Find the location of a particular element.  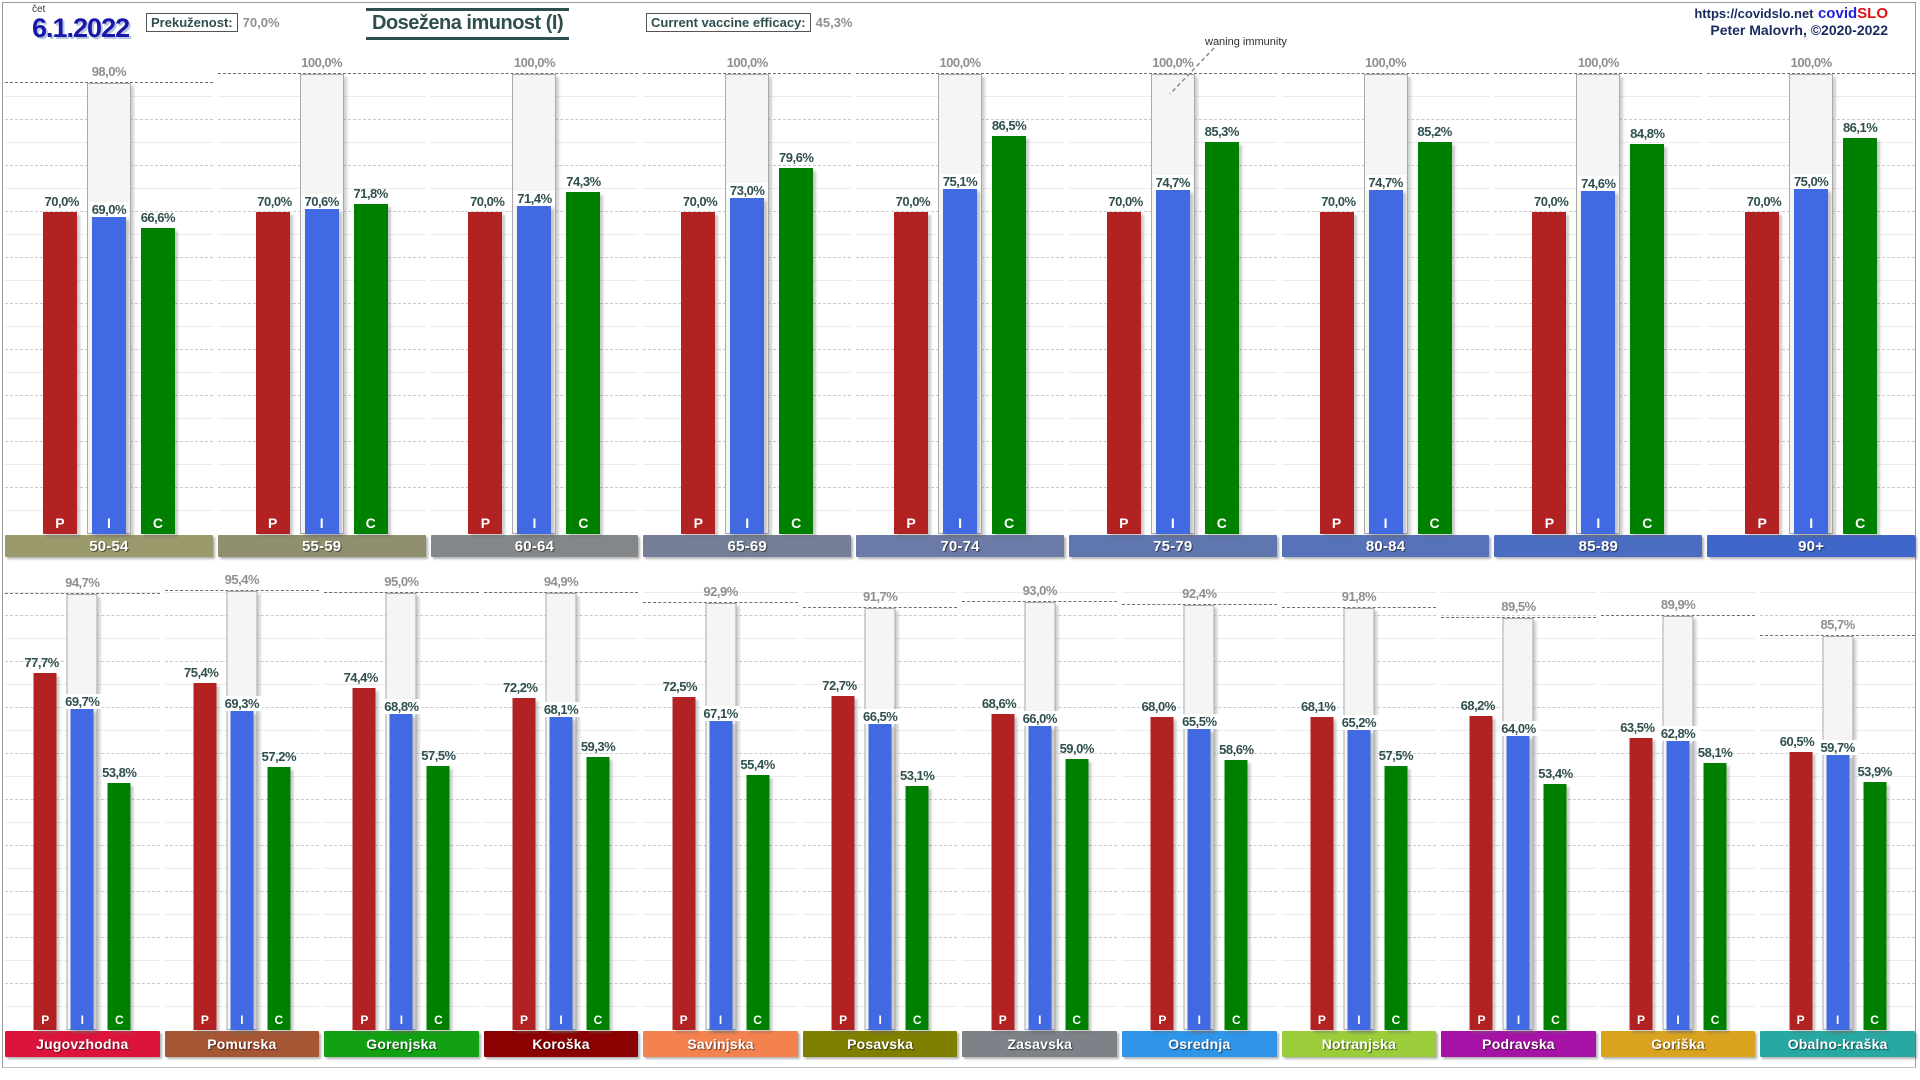

bar-value-c: 53,1% is located at coordinates (917, 775).